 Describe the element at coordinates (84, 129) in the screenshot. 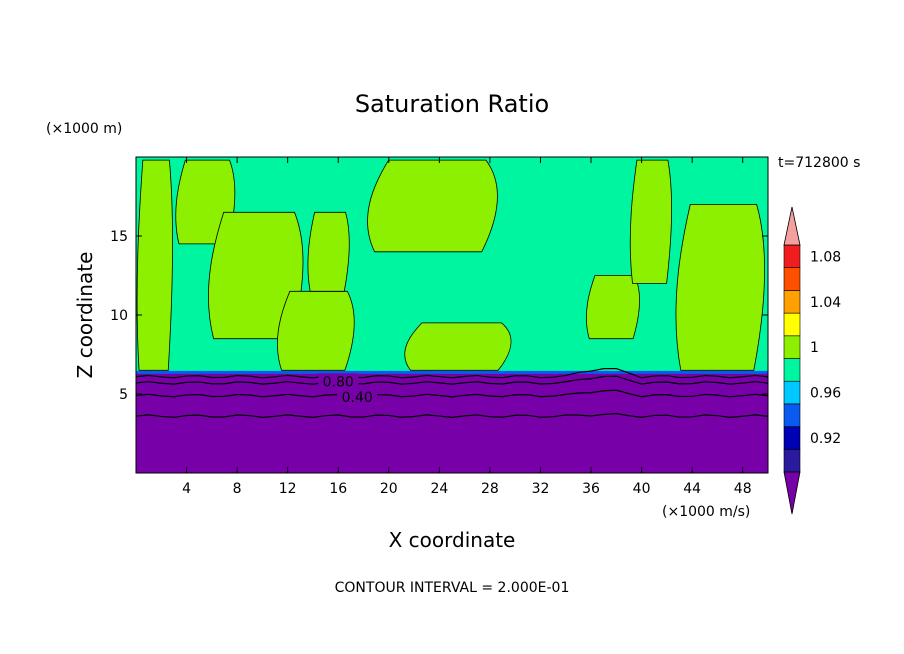

I see `y-unit-label: (×1000 m)` at that location.